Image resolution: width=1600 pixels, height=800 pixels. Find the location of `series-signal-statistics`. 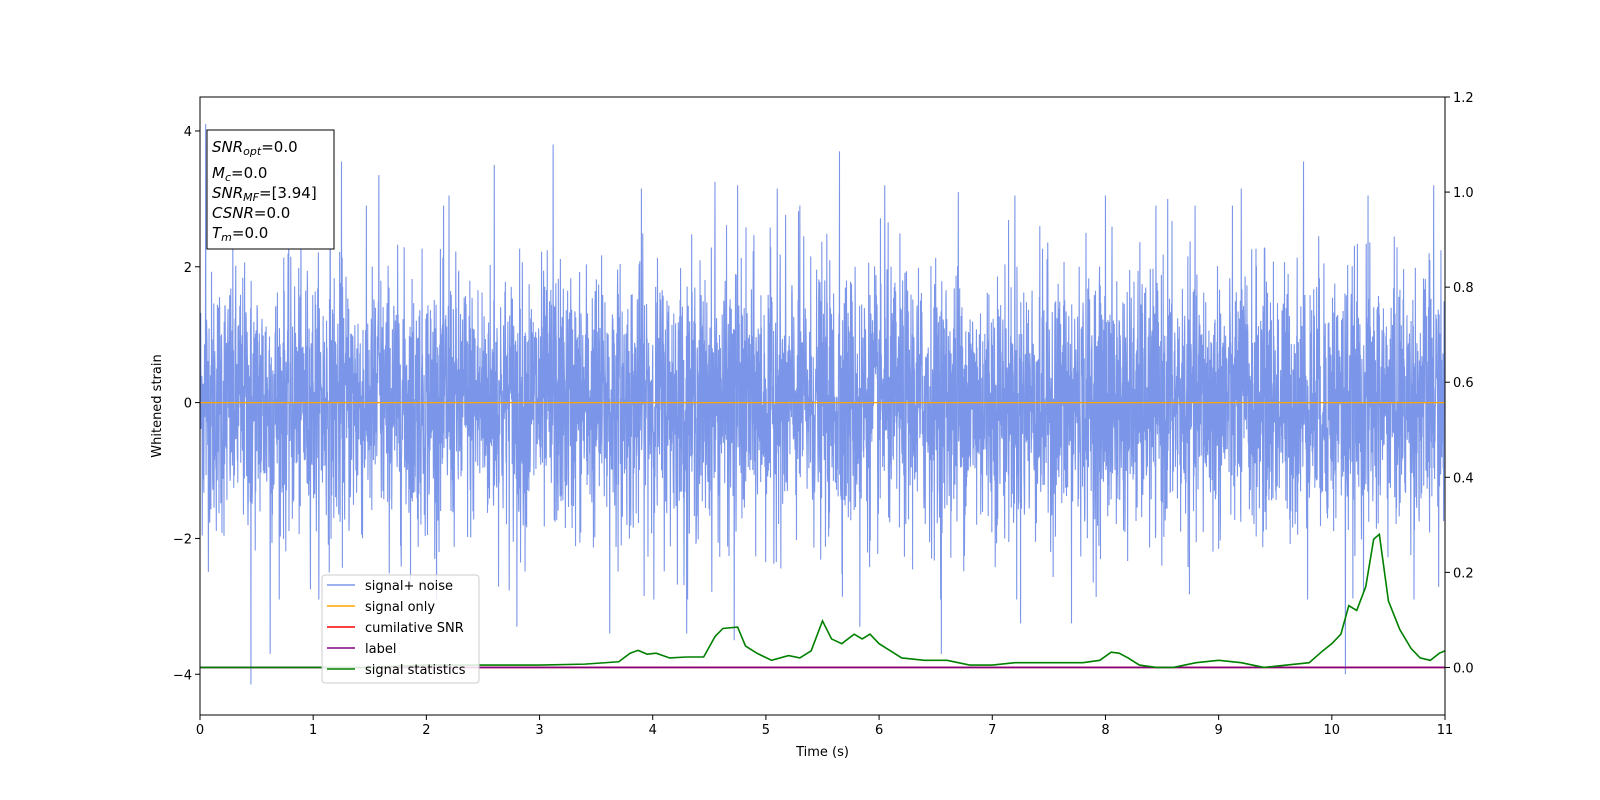

series-signal-statistics is located at coordinates (822, 600).